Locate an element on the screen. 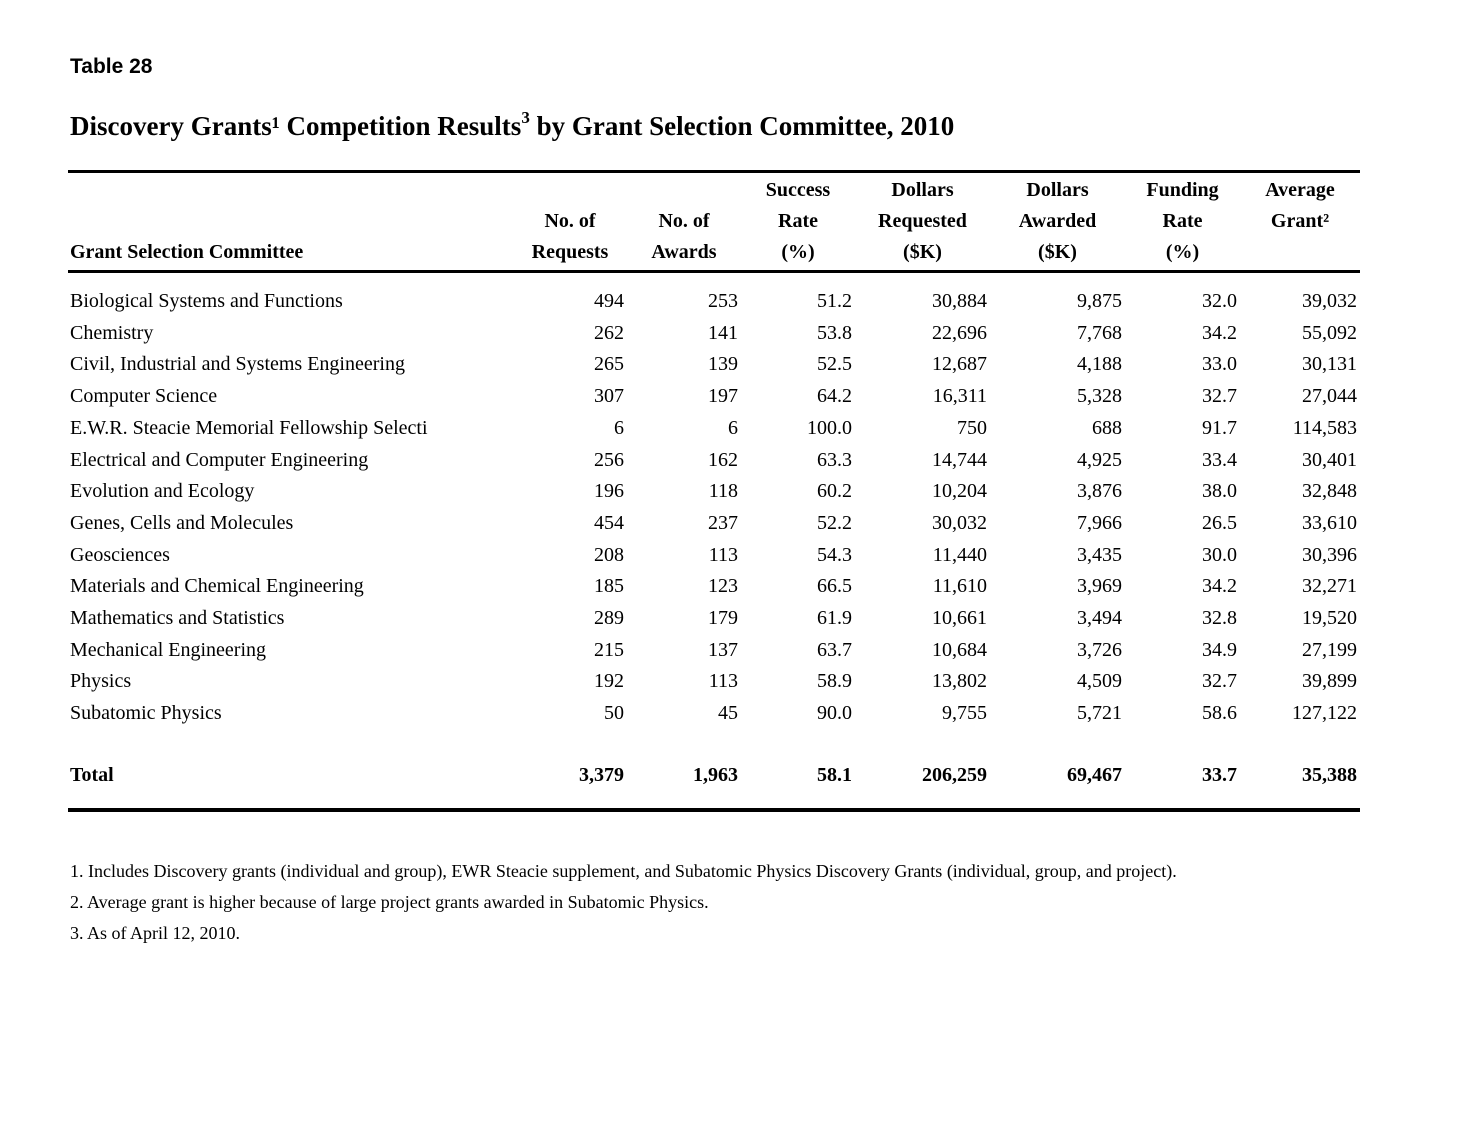  total-dollars-awarded-cell: 69,467 is located at coordinates (1094, 774).